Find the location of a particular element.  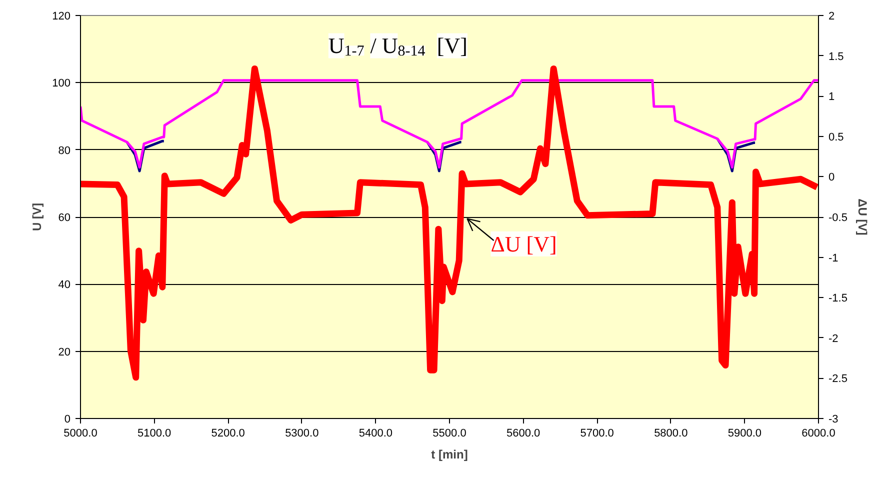

y2-tick-label: -0.5 is located at coordinates (838, 218).